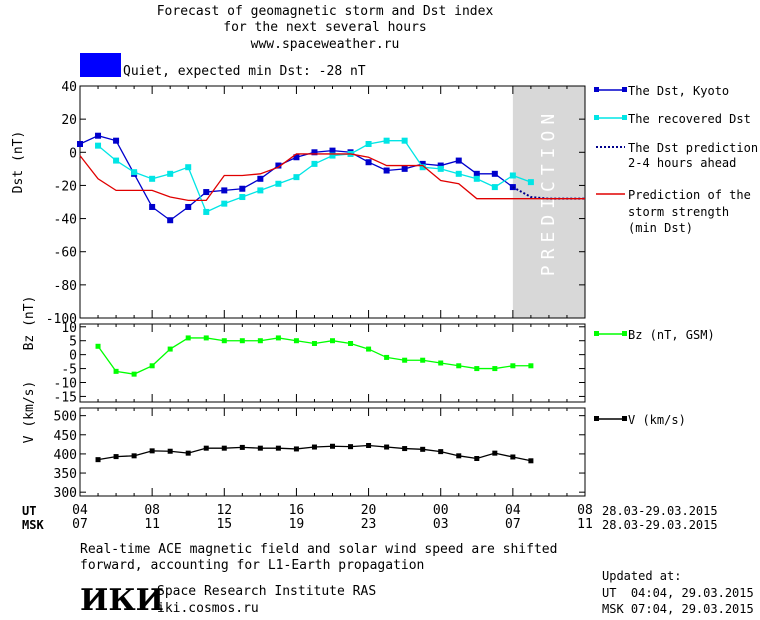 This screenshot has width=760, height=620. I want to click on dst-ytick-label: -40, so click(65, 220).